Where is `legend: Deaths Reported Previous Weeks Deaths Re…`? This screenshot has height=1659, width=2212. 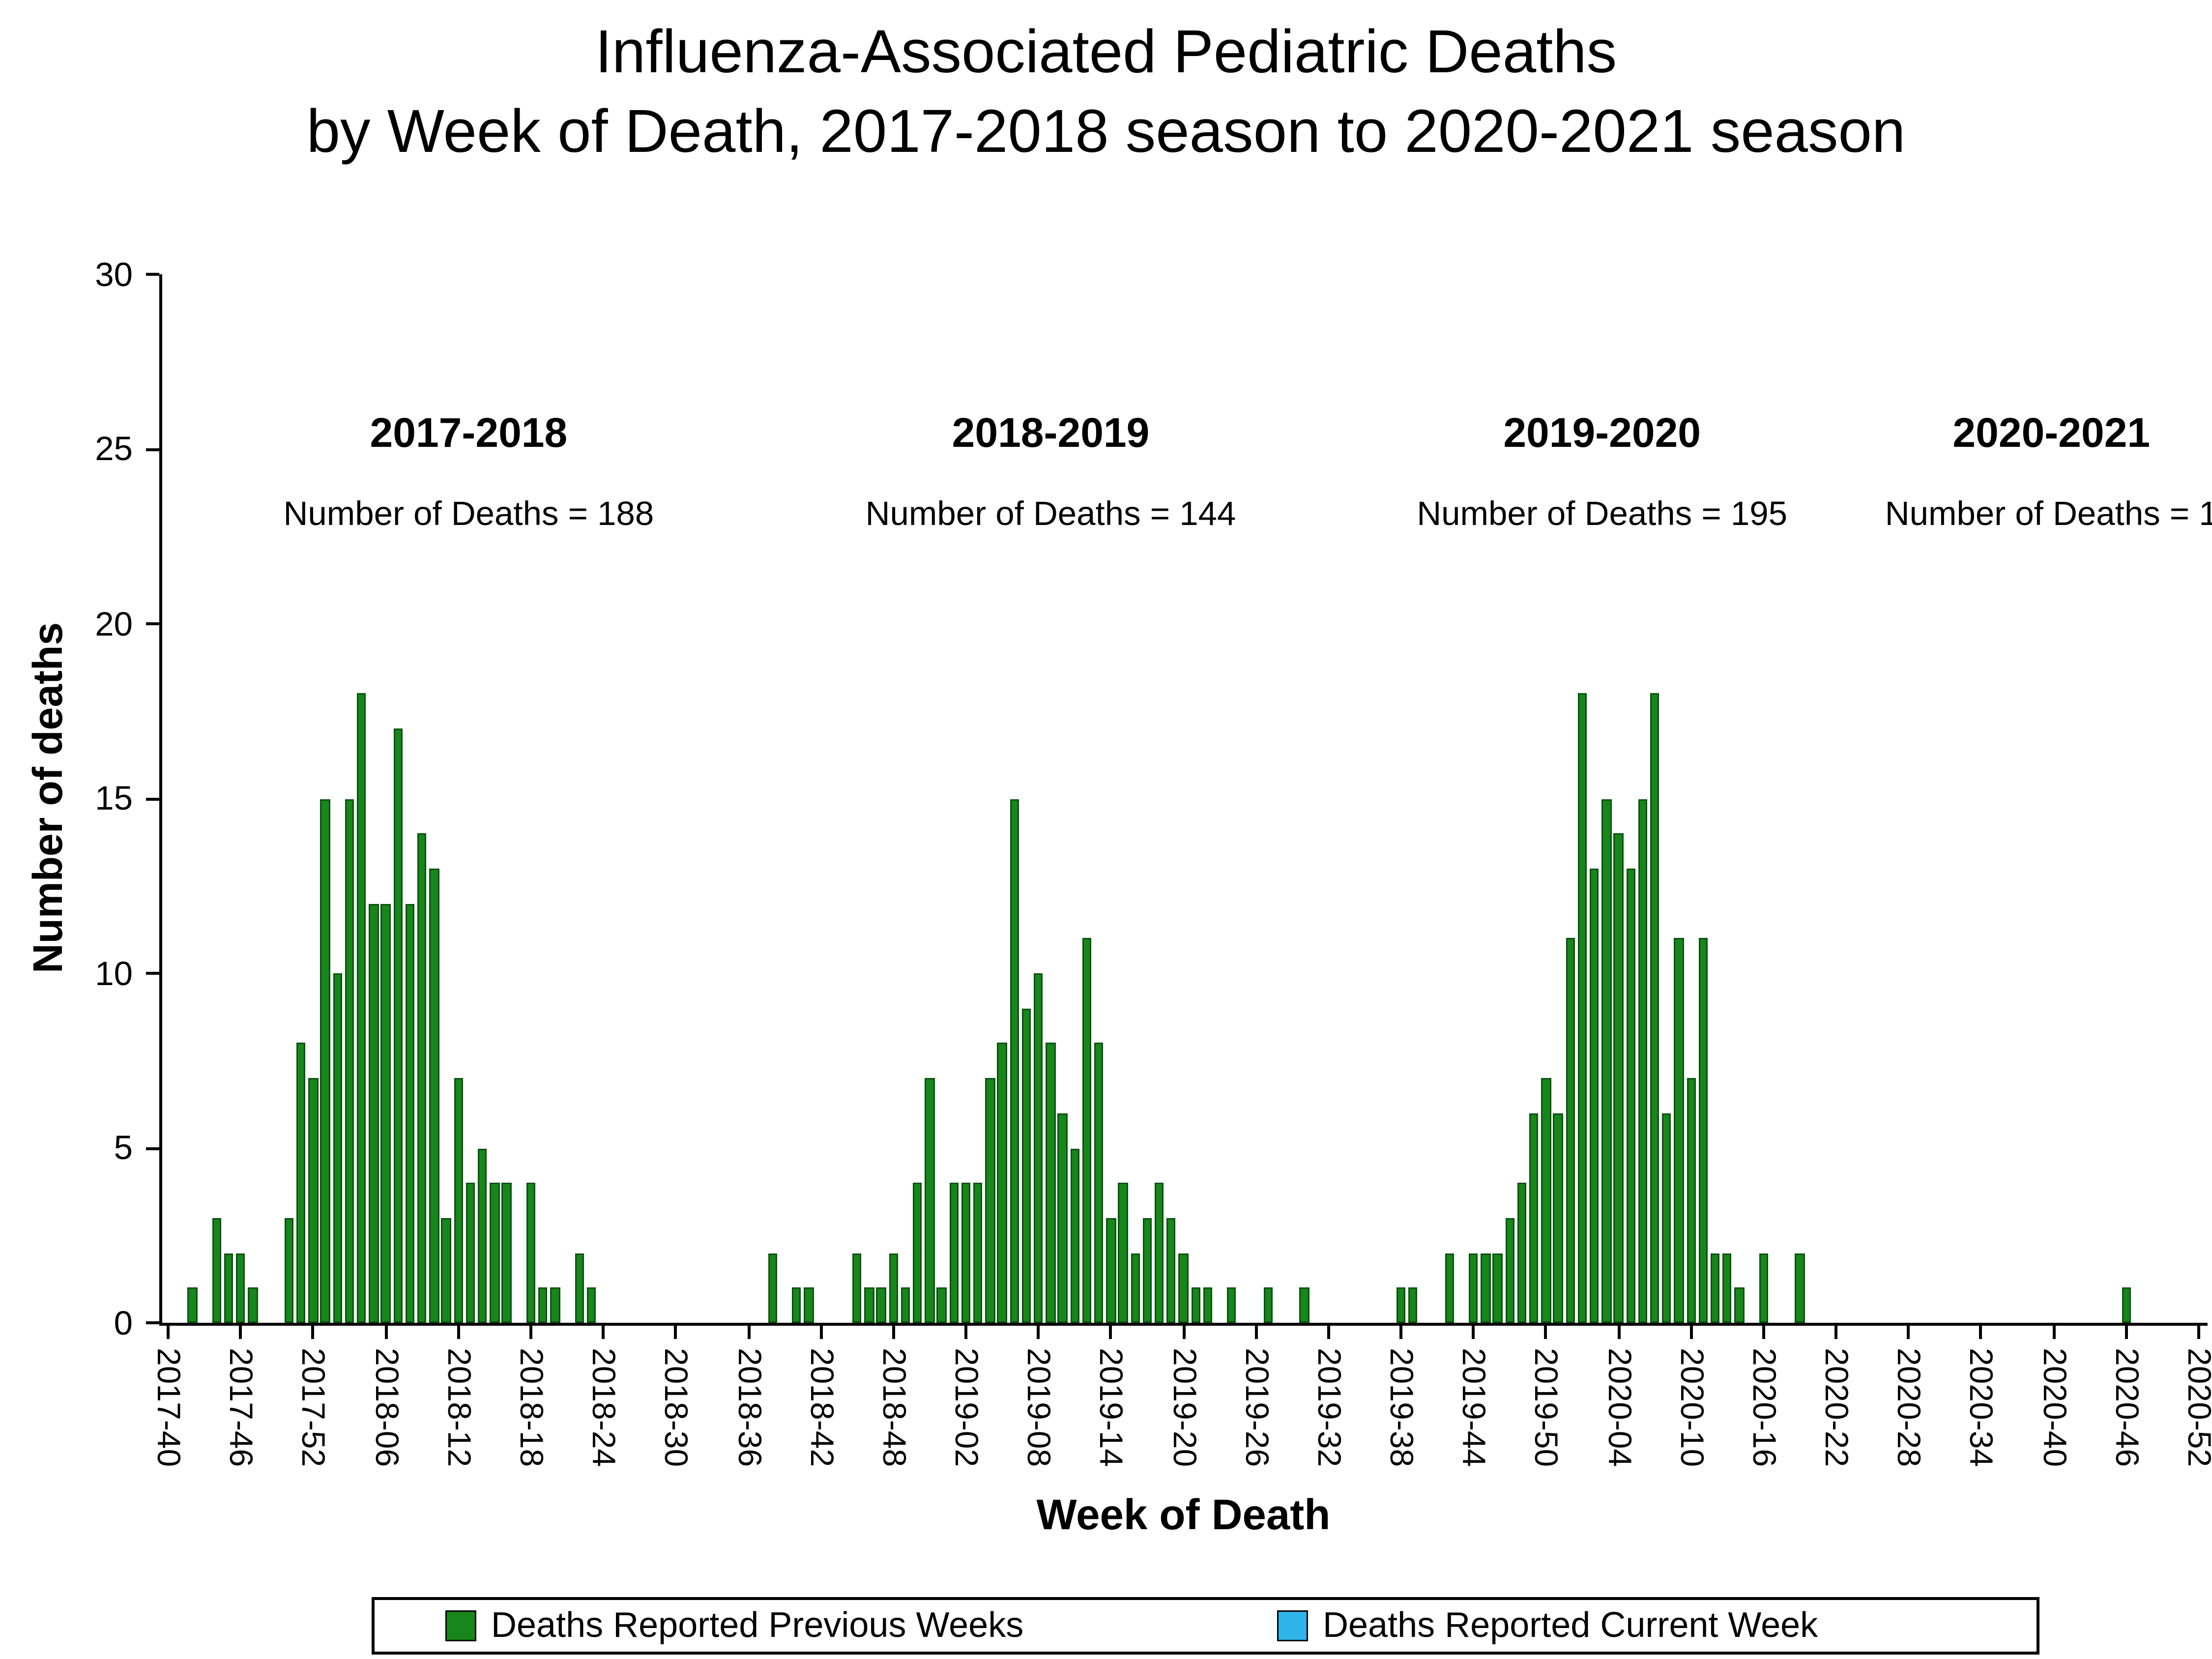
legend: Deaths Reported Previous Weeks Deaths Re… is located at coordinates (1206, 1626).